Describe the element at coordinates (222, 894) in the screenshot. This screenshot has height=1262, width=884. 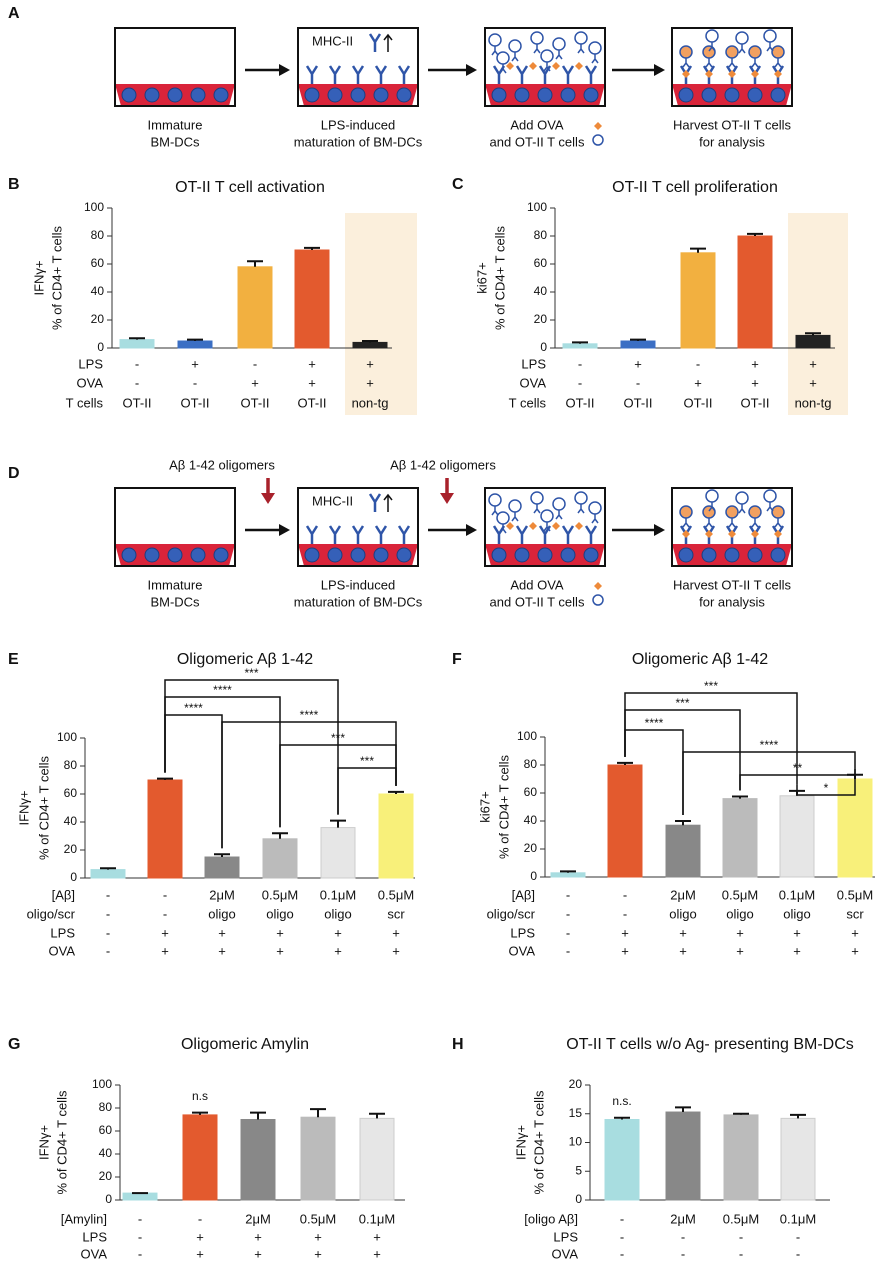
I see `row-value: 2μM` at that location.